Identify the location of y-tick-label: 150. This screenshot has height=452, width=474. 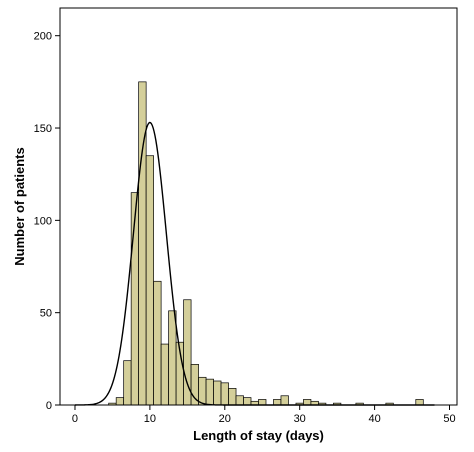
(43, 129).